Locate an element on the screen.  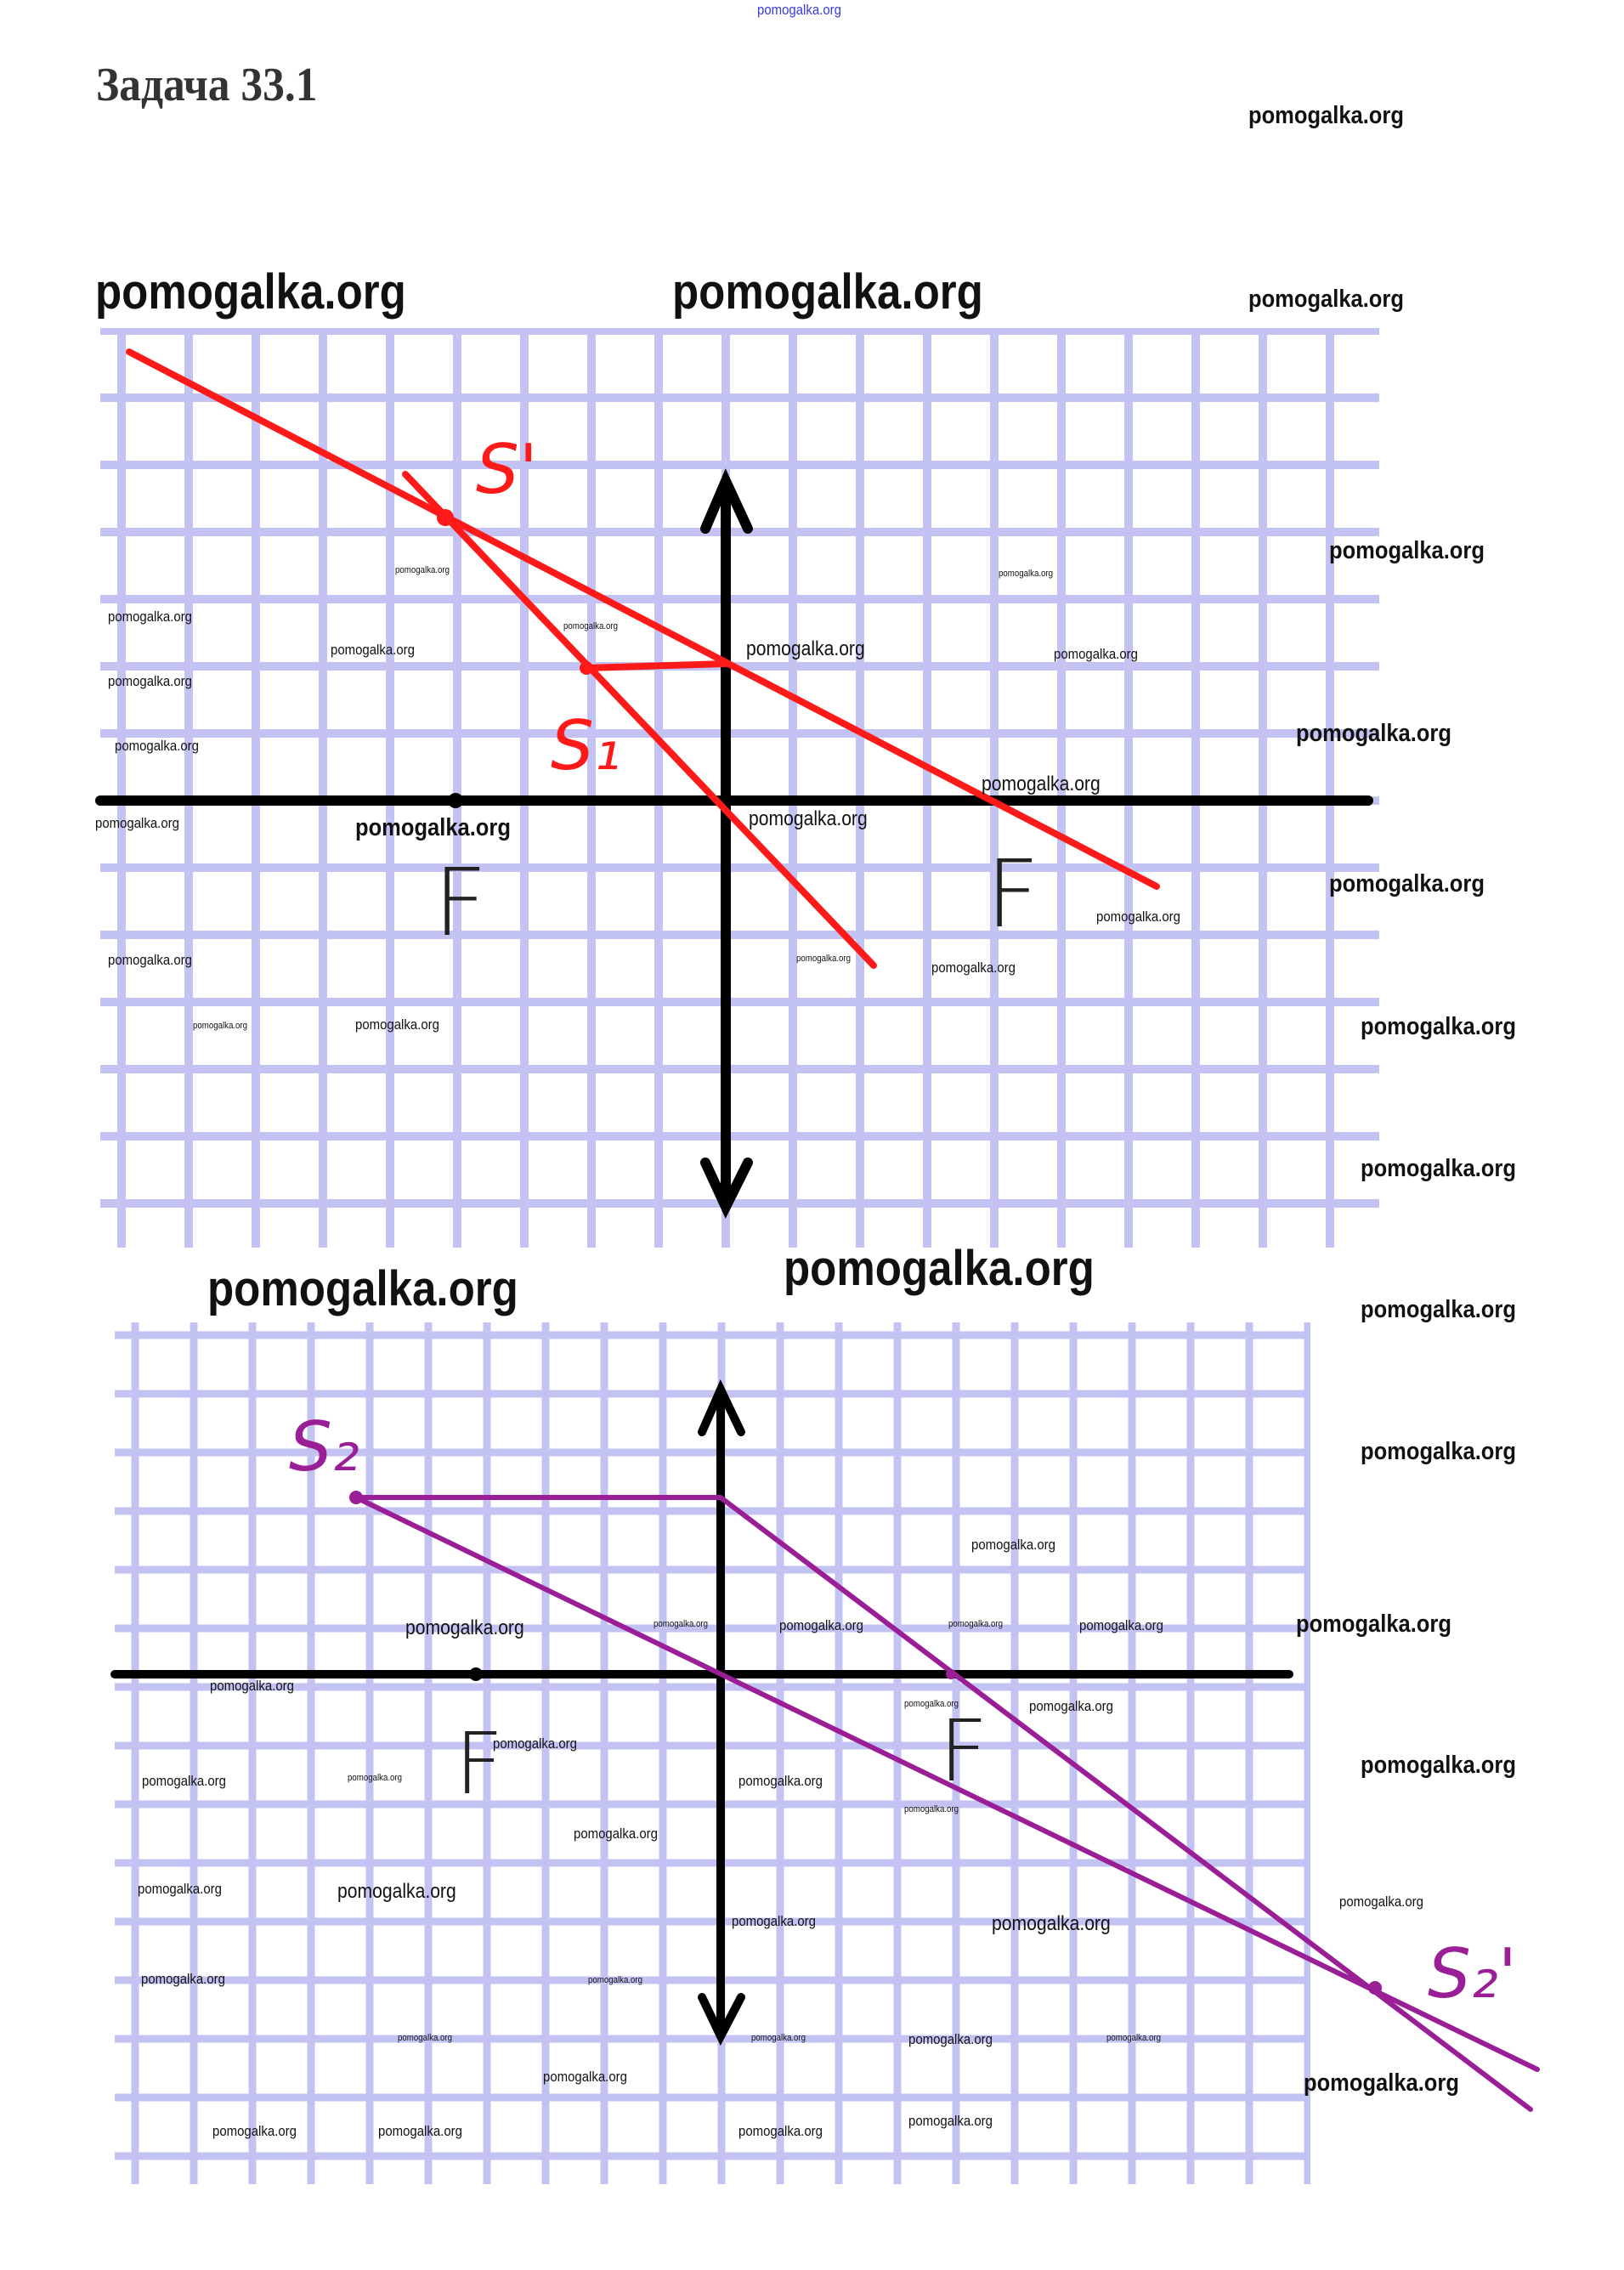
page-title: Задача 33.1 is located at coordinates (207, 85).